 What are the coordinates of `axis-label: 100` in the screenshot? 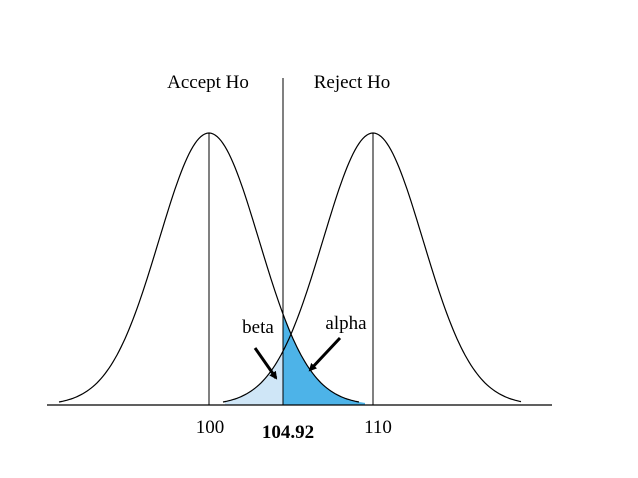 It's located at (210, 427).